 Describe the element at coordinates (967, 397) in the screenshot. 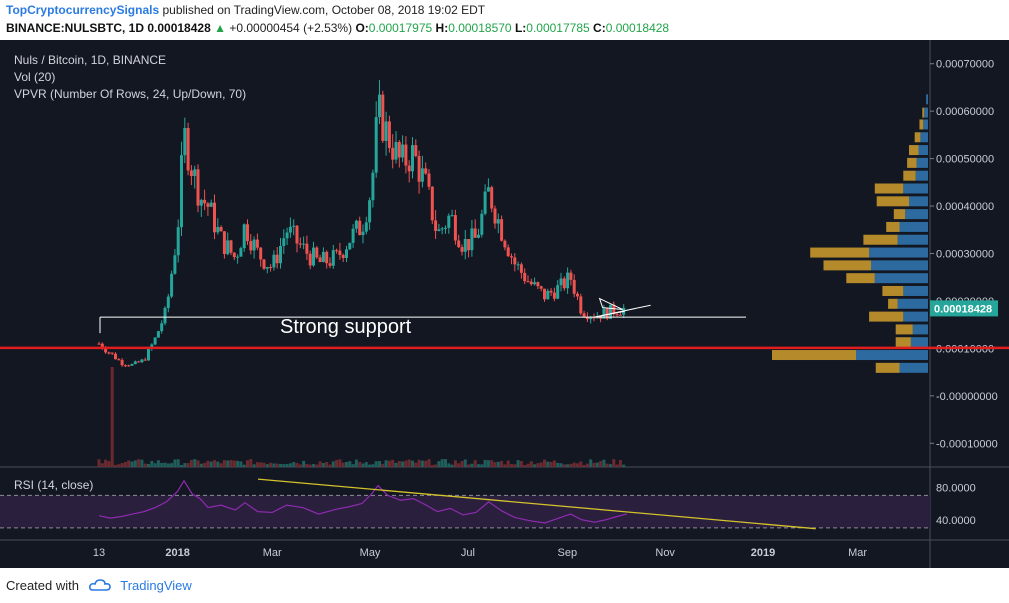

I see `y-tick-label: -0.00000000` at that location.